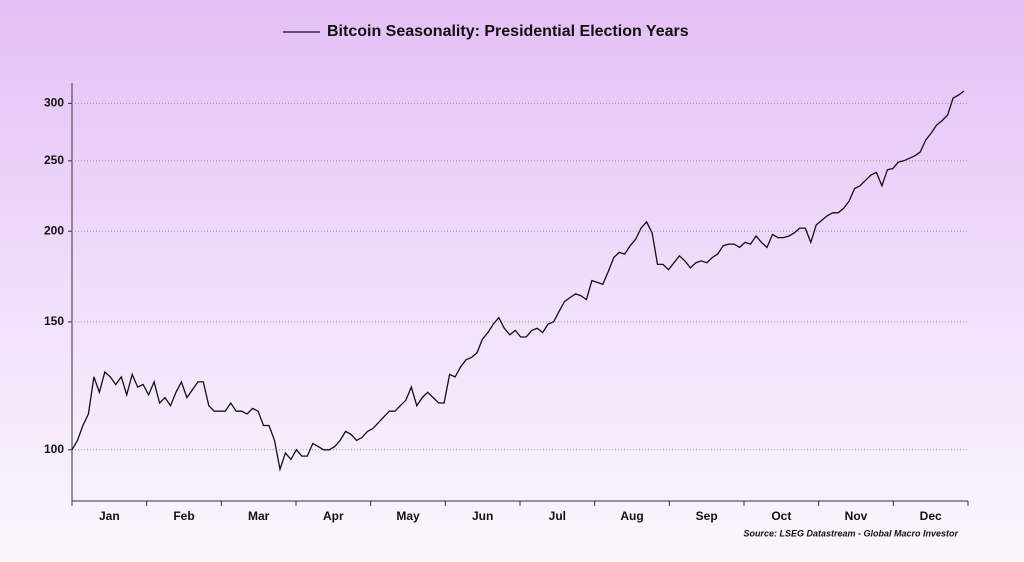 The image size is (1024, 562). I want to click on x-tick-label: Dec, so click(931, 516).